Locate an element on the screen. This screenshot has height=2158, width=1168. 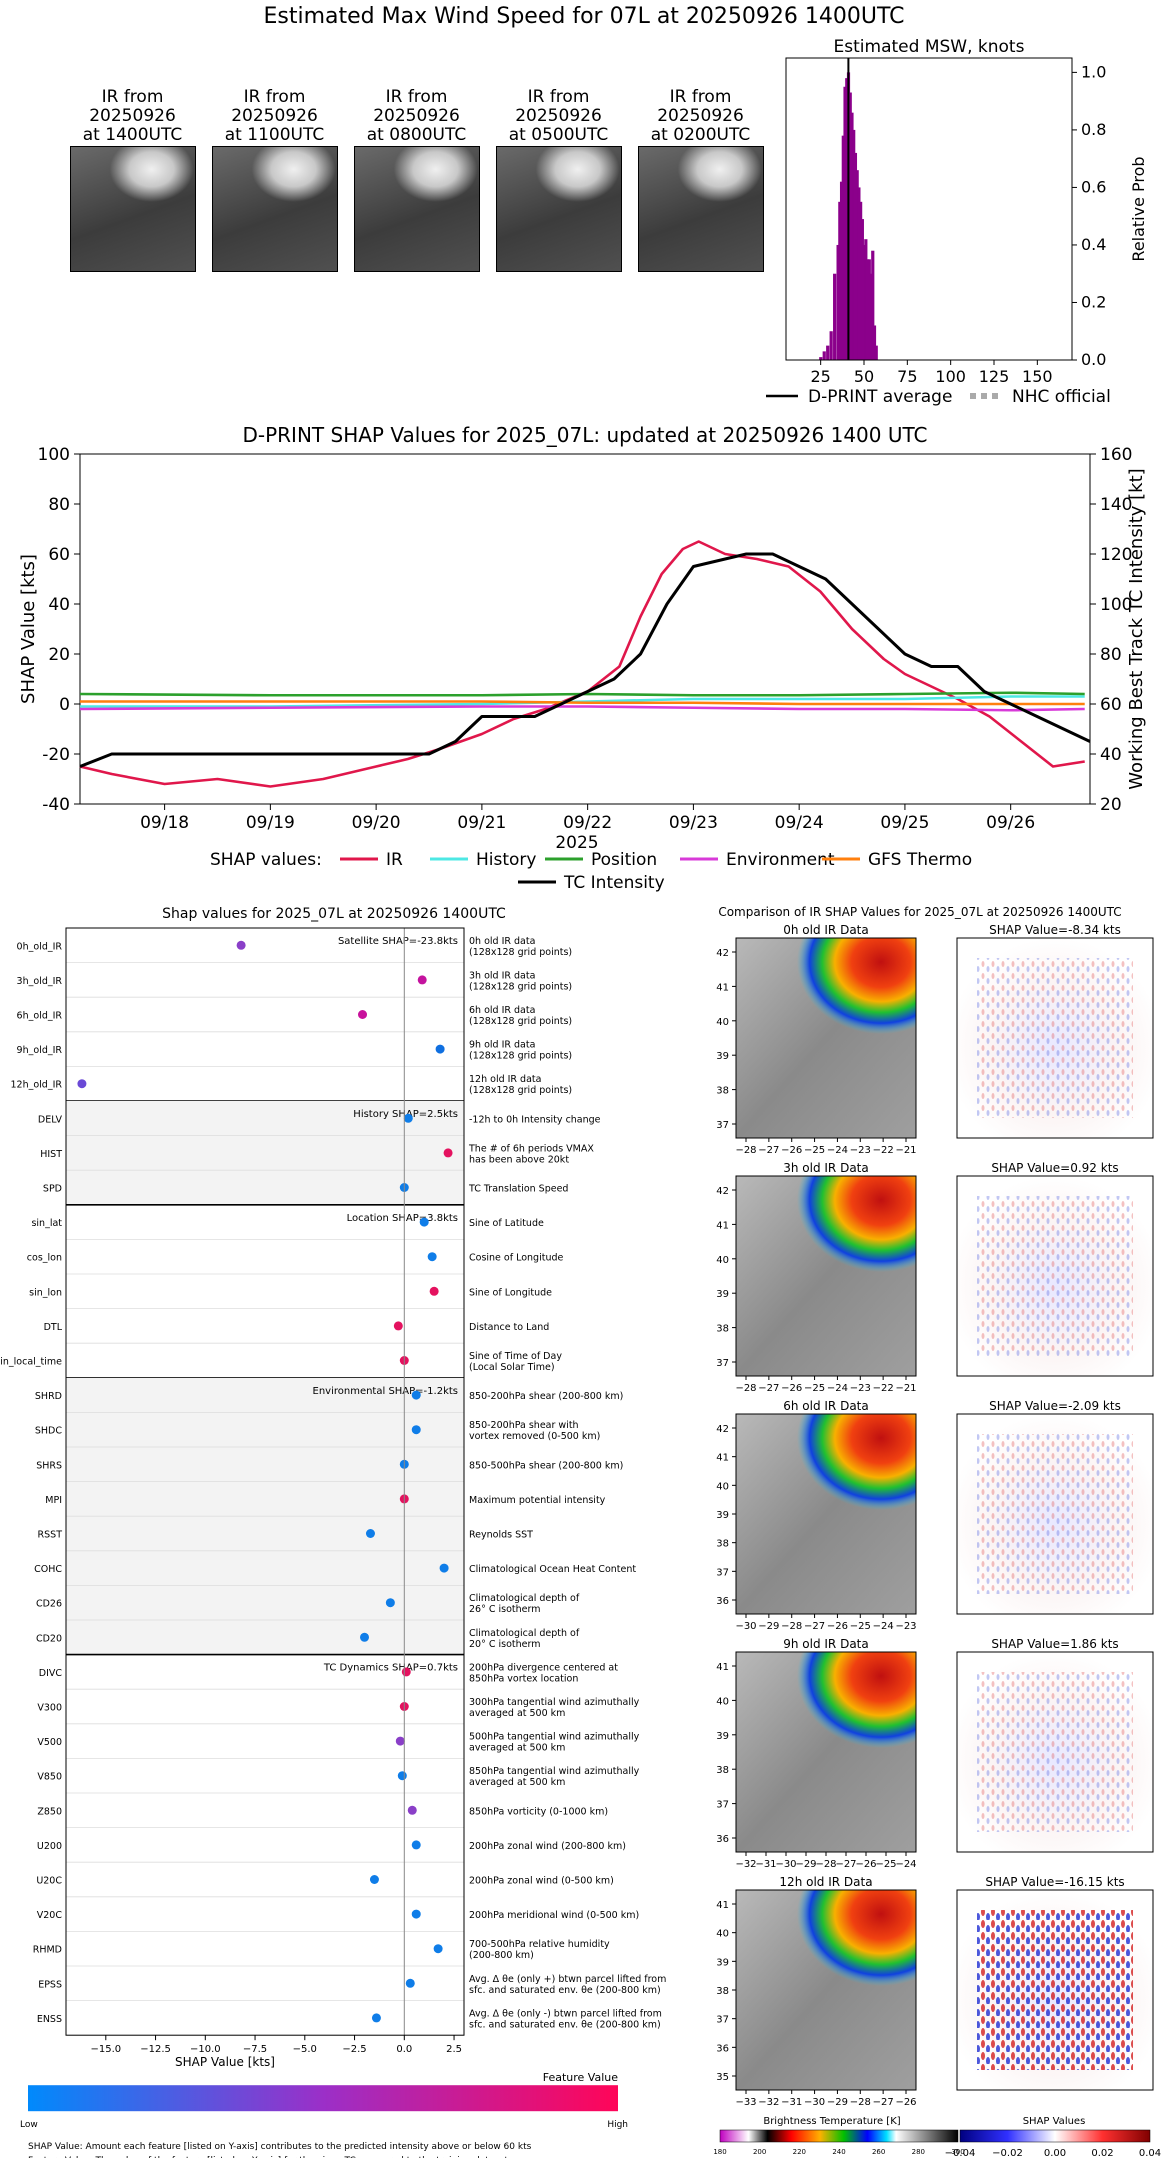
sv-tick-label: 0.04 is located at coordinates (1150, 2153).